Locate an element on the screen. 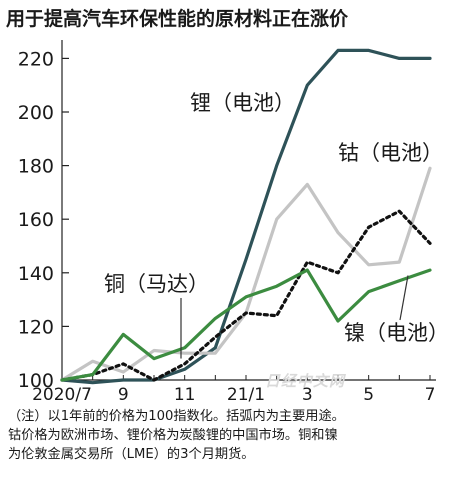 Image resolution: width=450 pixels, height=481 pixels. x-tick-label: 21/1 is located at coordinates (246, 395).